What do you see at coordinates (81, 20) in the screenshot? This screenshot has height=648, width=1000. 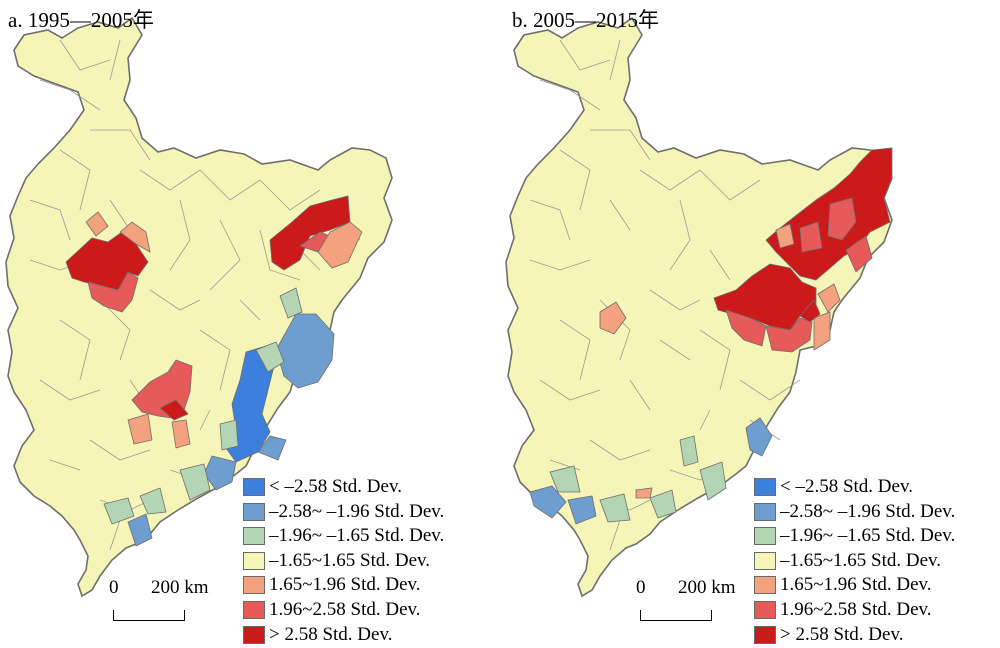 I see `panel-title: a. 1995—2005年` at bounding box center [81, 20].